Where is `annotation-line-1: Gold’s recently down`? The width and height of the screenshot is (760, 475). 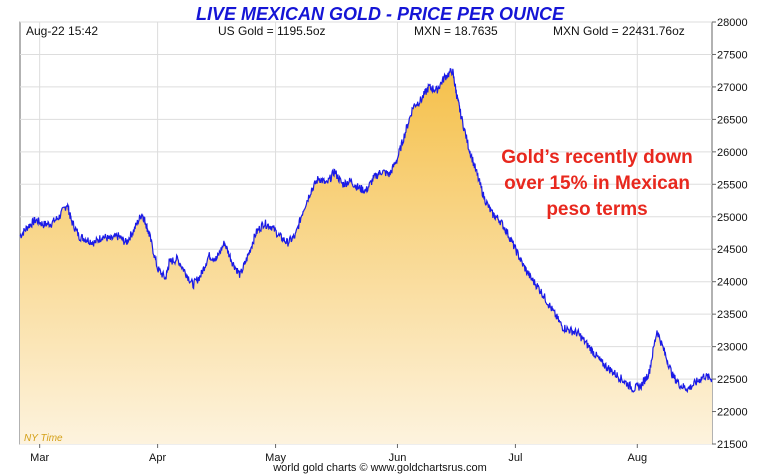
annotation-line-1: Gold’s recently down is located at coordinates (596, 157).